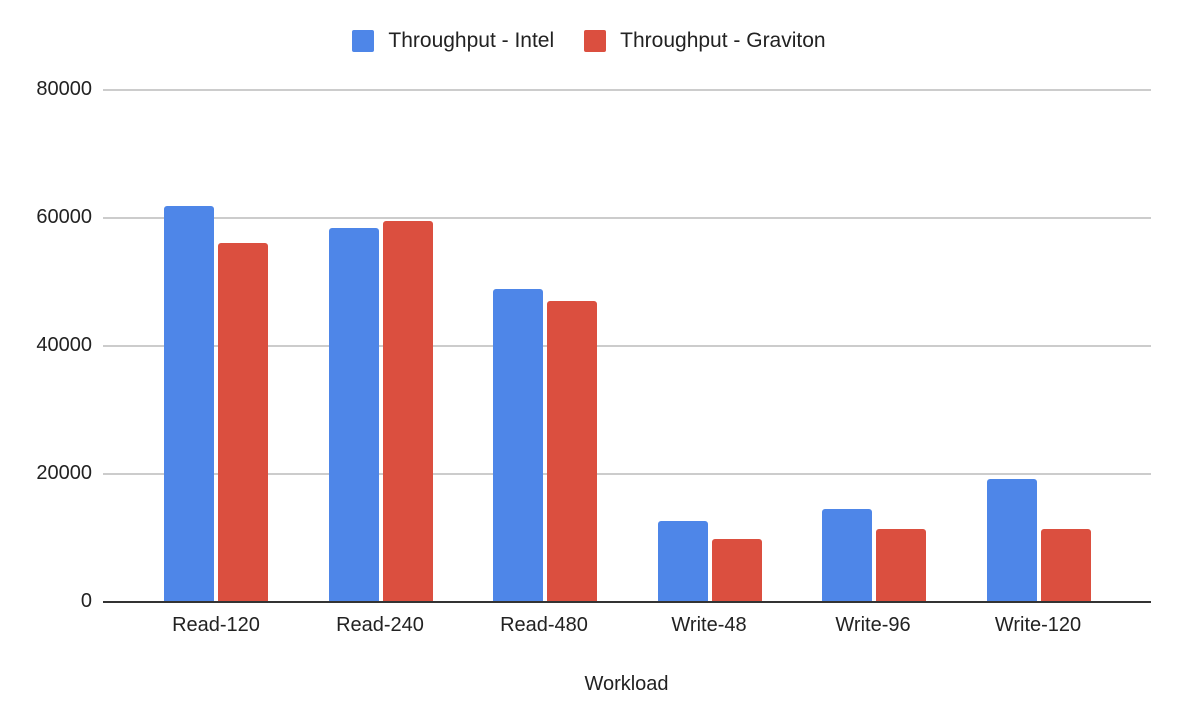  What do you see at coordinates (86, 601) in the screenshot?
I see `y-tick-label: 0` at bounding box center [86, 601].